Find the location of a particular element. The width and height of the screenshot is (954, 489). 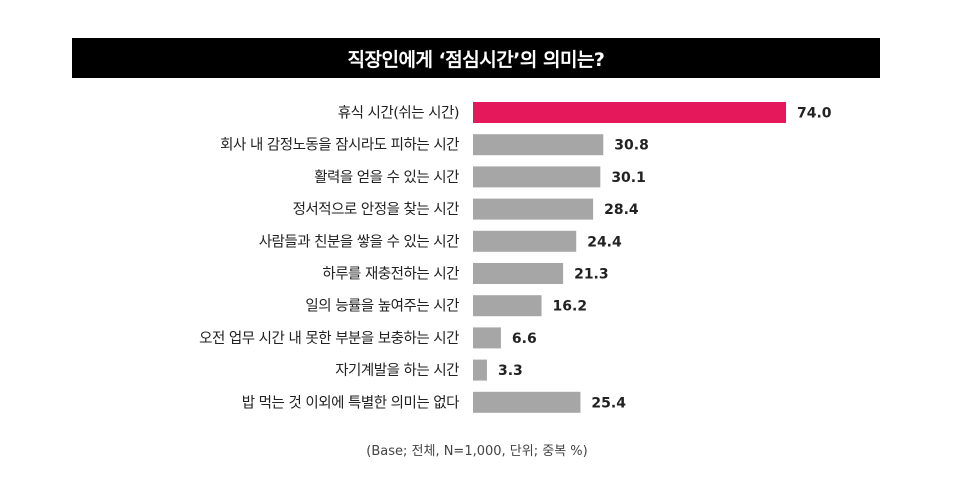

chart-title: 직장인에게 ‘점심시간’의 의미는? is located at coordinates (476, 58).